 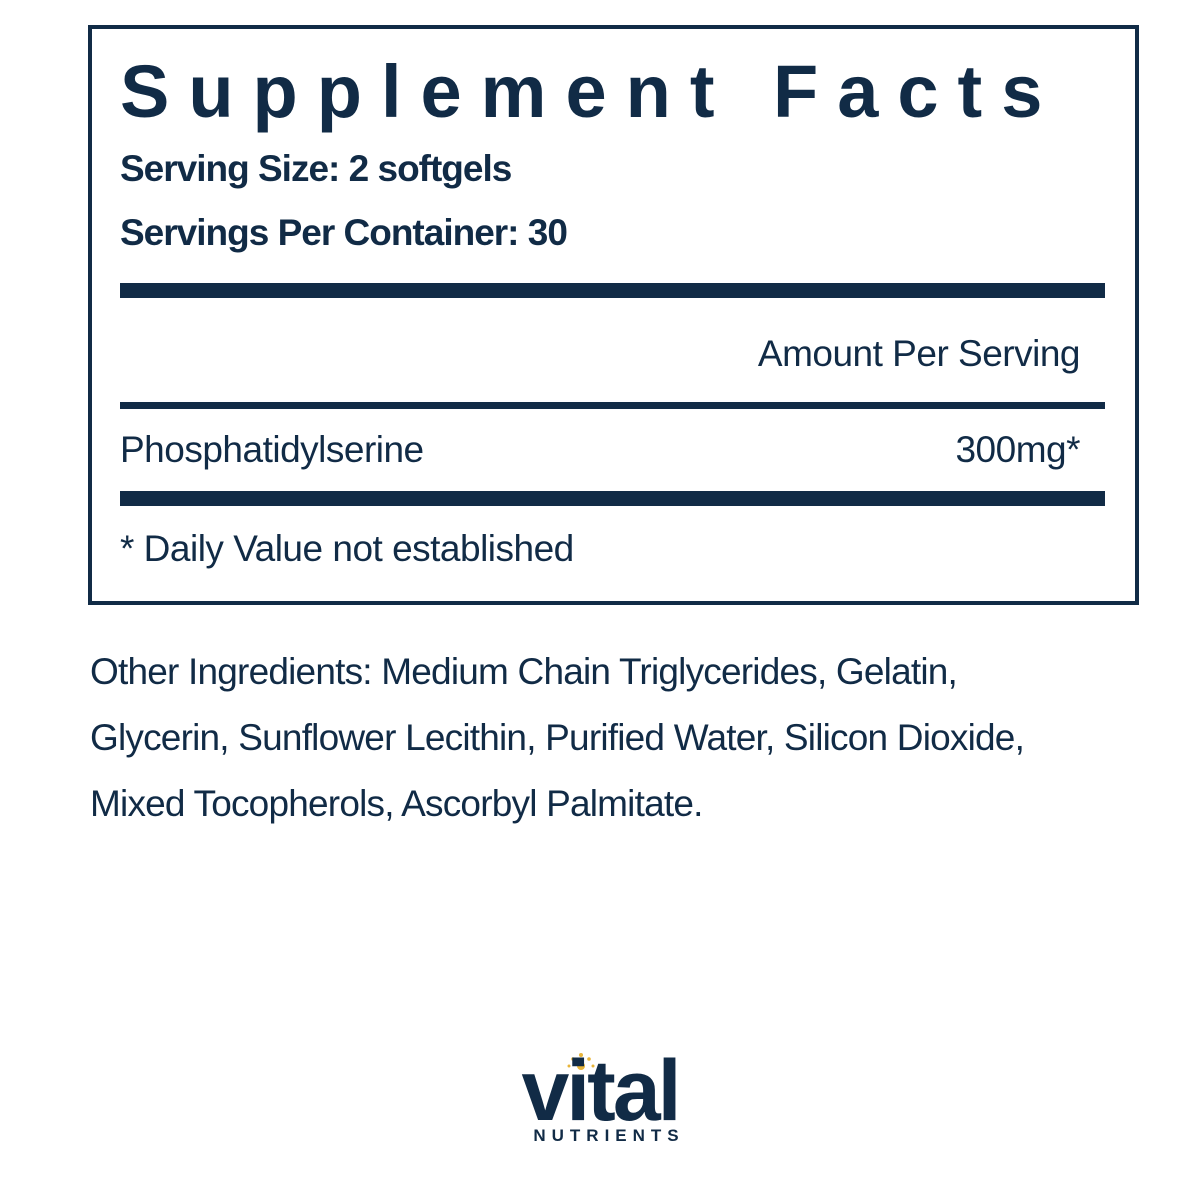 I want to click on brand-name: vital, so click(x=601, y=1091).